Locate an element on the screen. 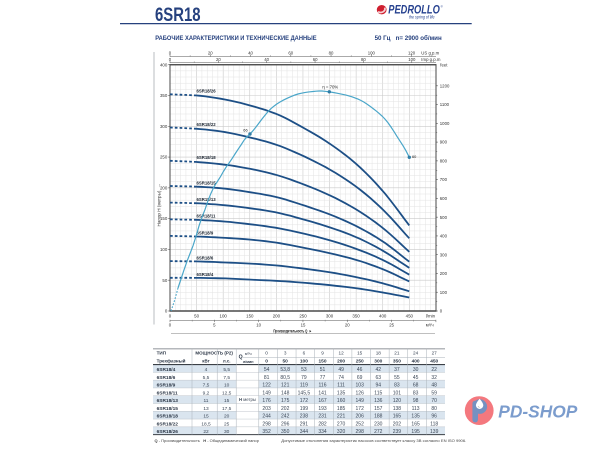 The width and height of the screenshot is (600, 454). svg-text: 83 is located at coordinates (416, 393).